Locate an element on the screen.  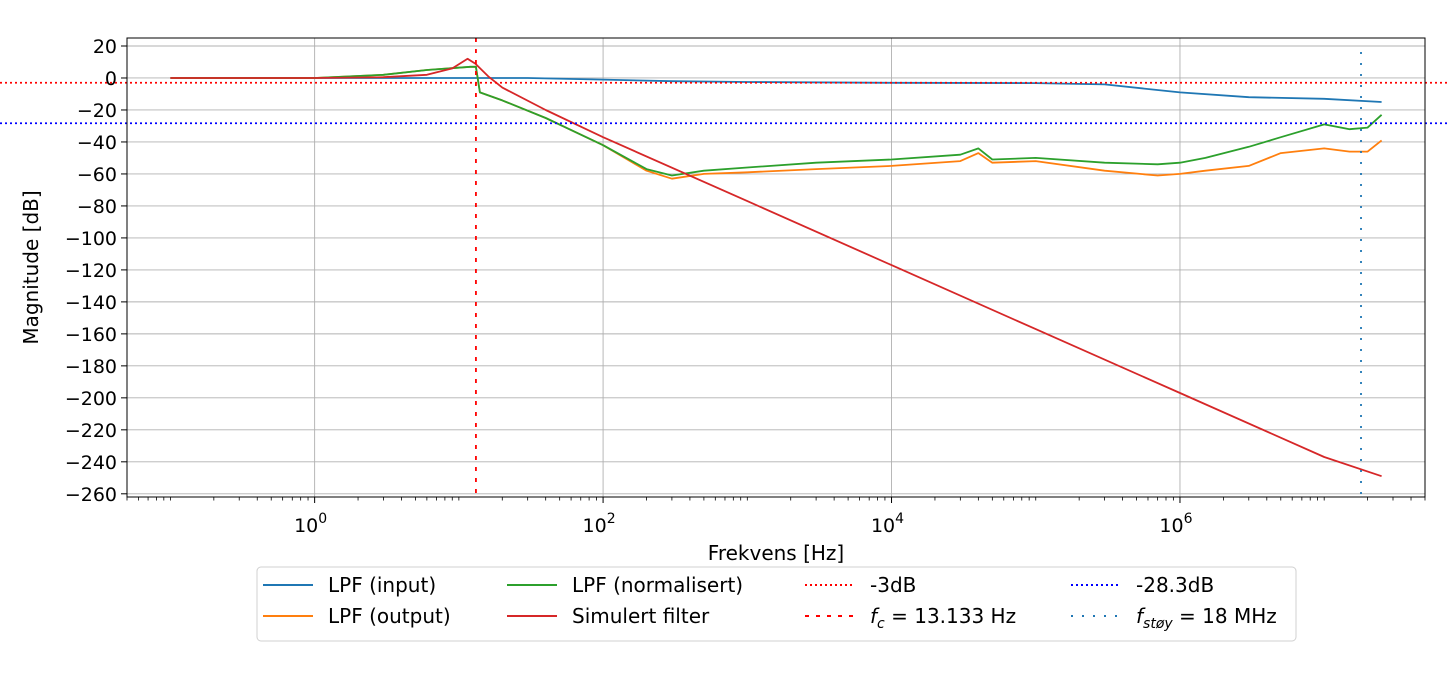
legend-label: LPF (normalisert) is located at coordinates (657, 585).